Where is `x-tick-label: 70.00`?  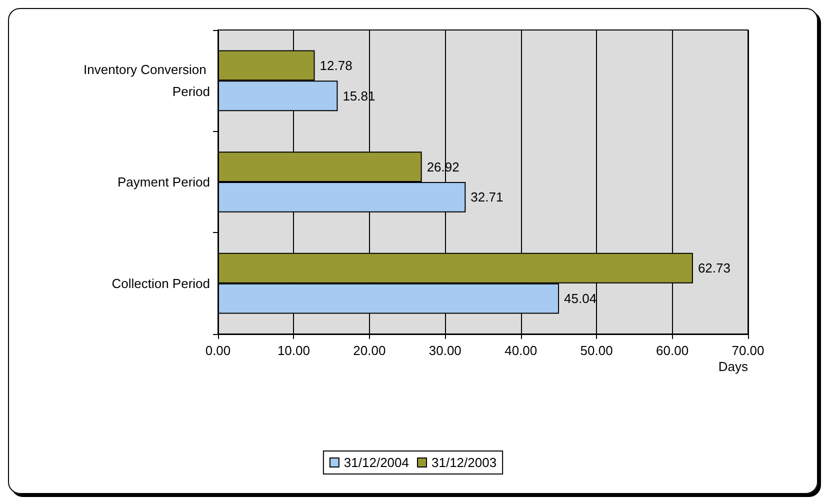
x-tick-label: 70.00 is located at coordinates (748, 350).